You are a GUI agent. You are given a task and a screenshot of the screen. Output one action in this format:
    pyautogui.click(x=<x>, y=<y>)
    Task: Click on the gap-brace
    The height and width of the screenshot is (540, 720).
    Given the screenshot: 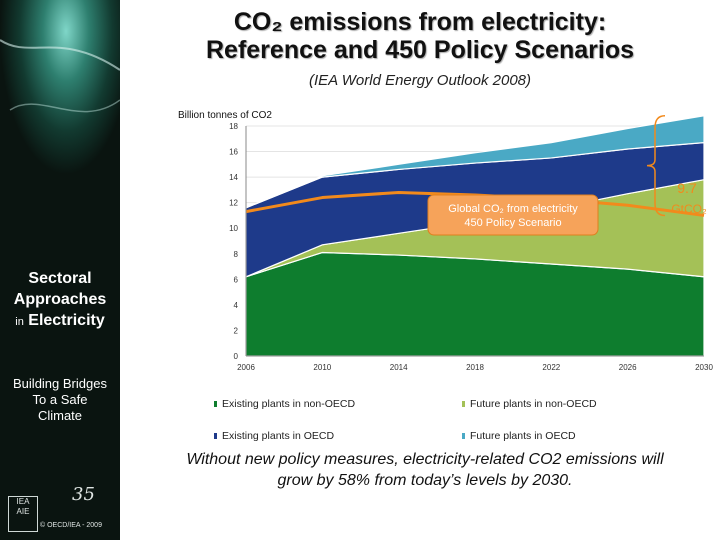 What is the action you would take?
    pyautogui.click(x=656, y=166)
    